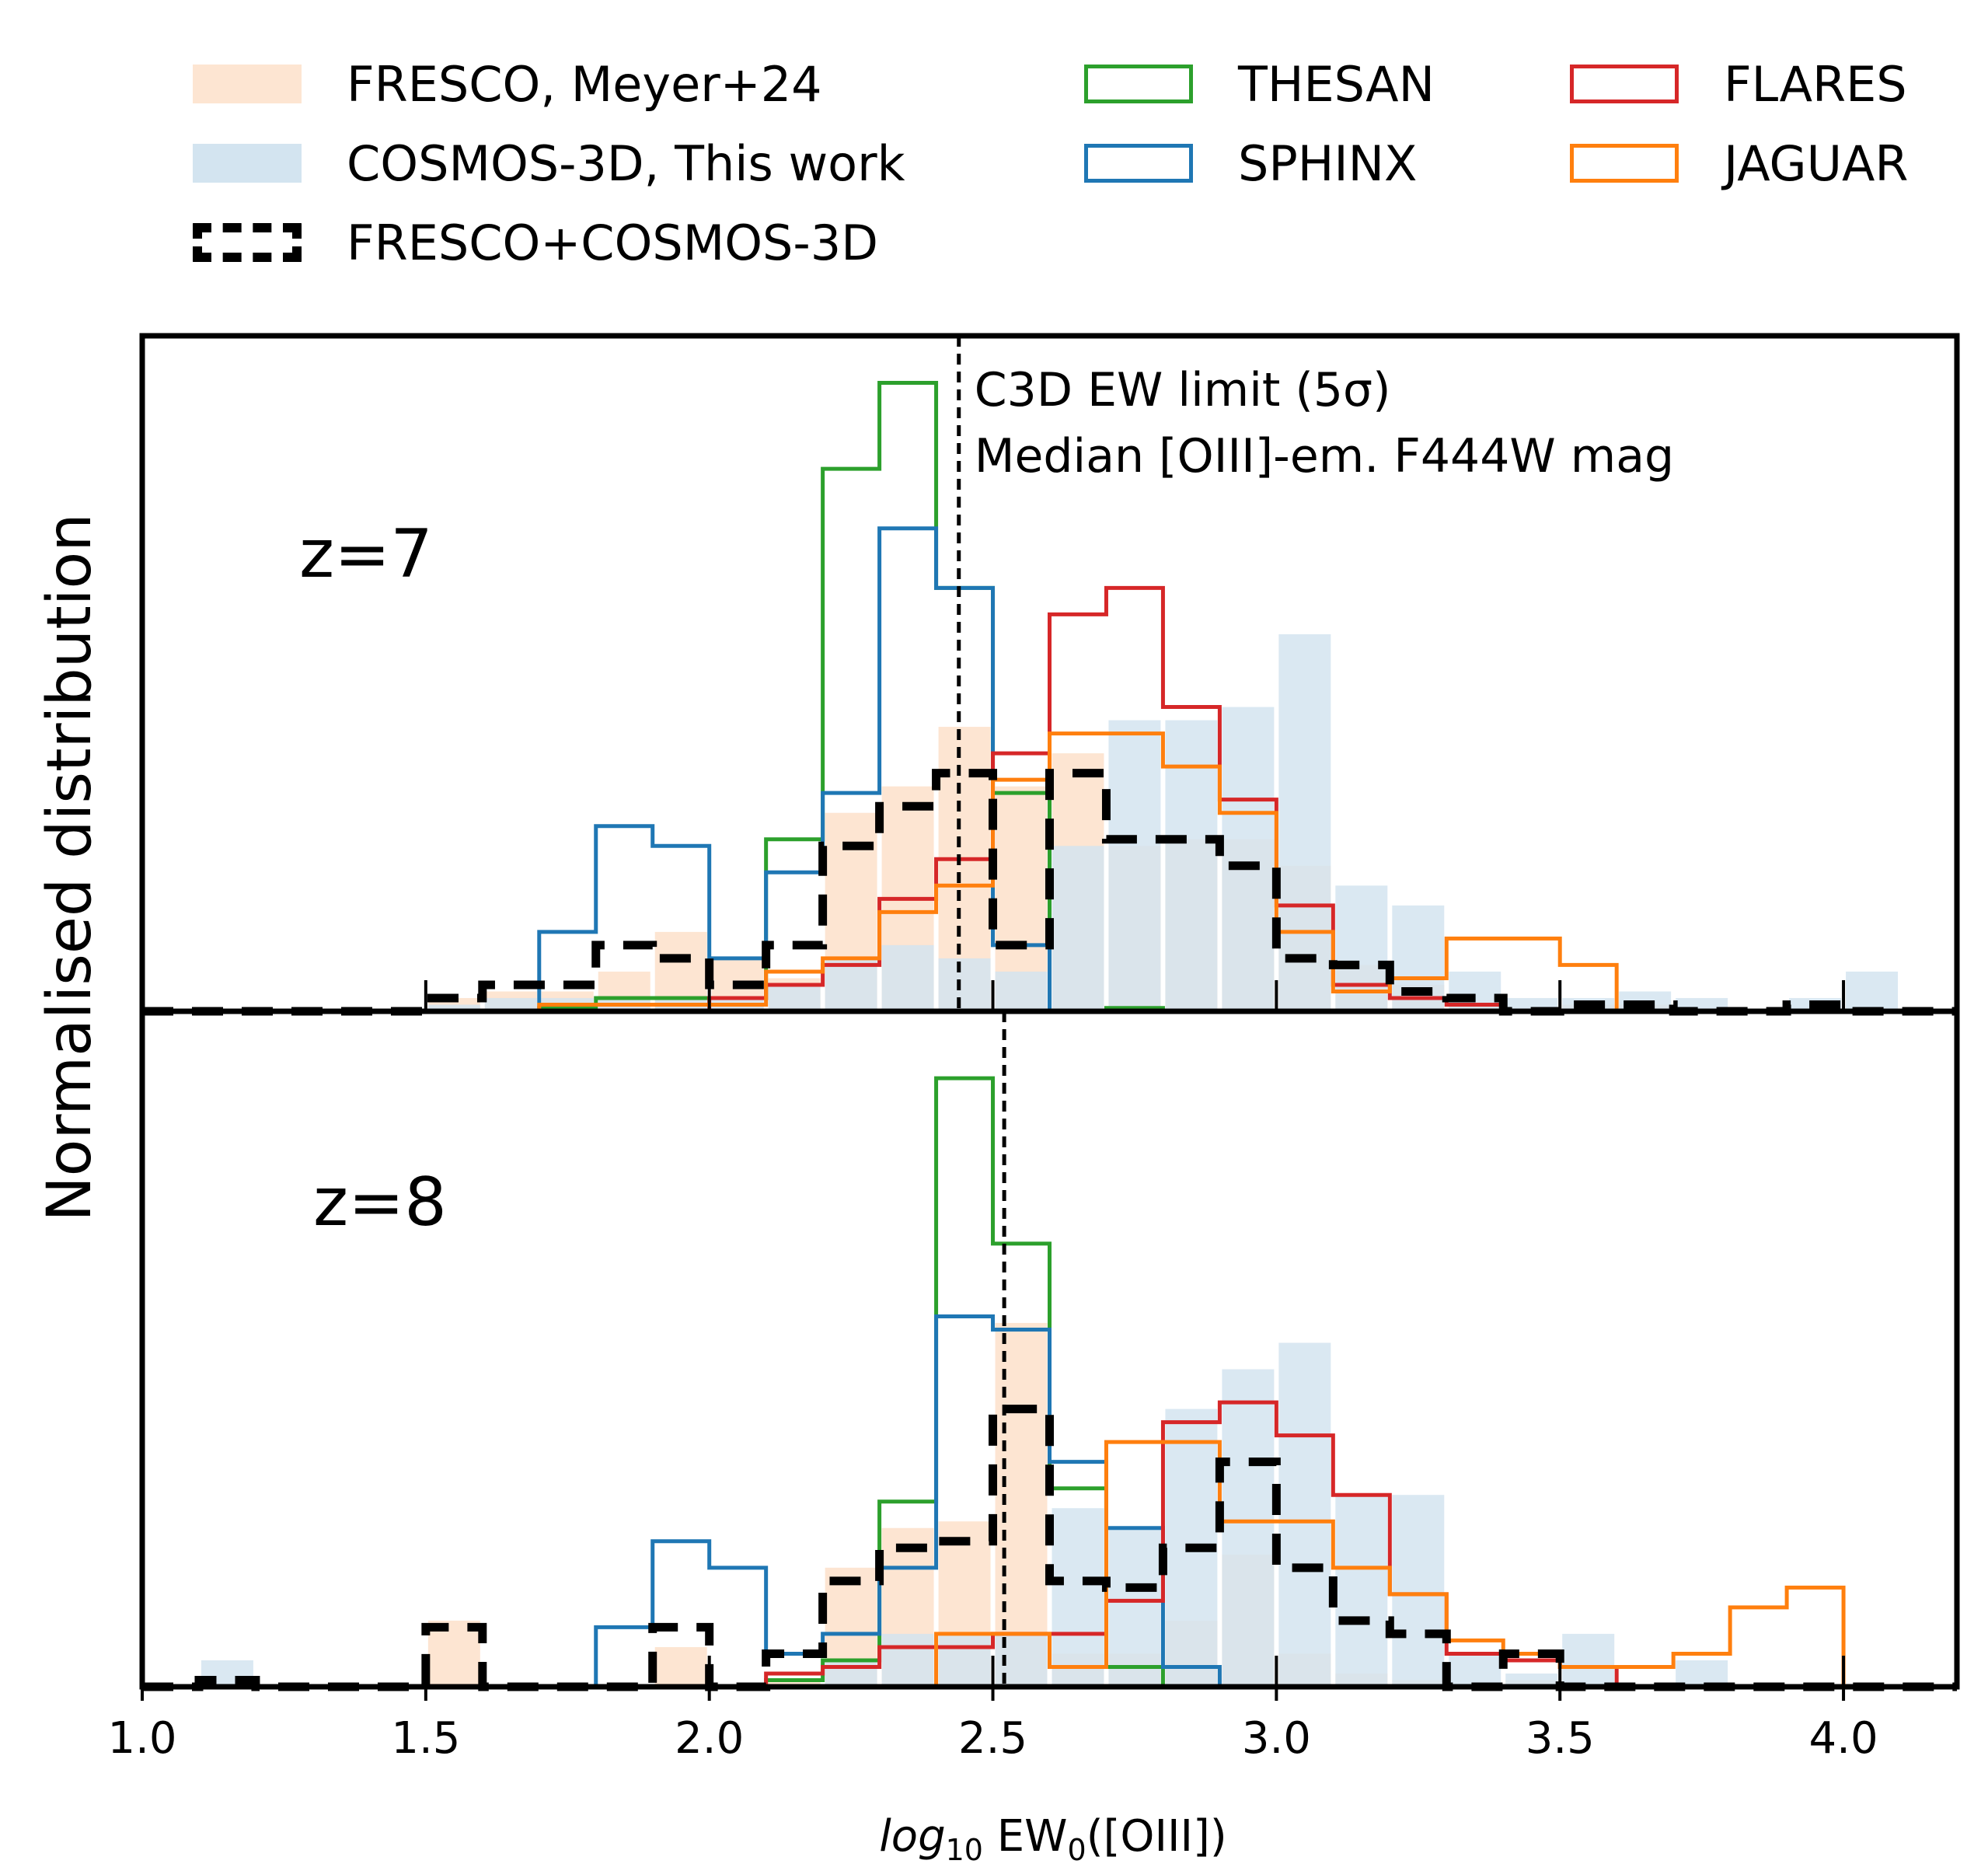 The image size is (1988, 1871). I want to click on x-tick-label: 3.0, so click(1276, 1738).